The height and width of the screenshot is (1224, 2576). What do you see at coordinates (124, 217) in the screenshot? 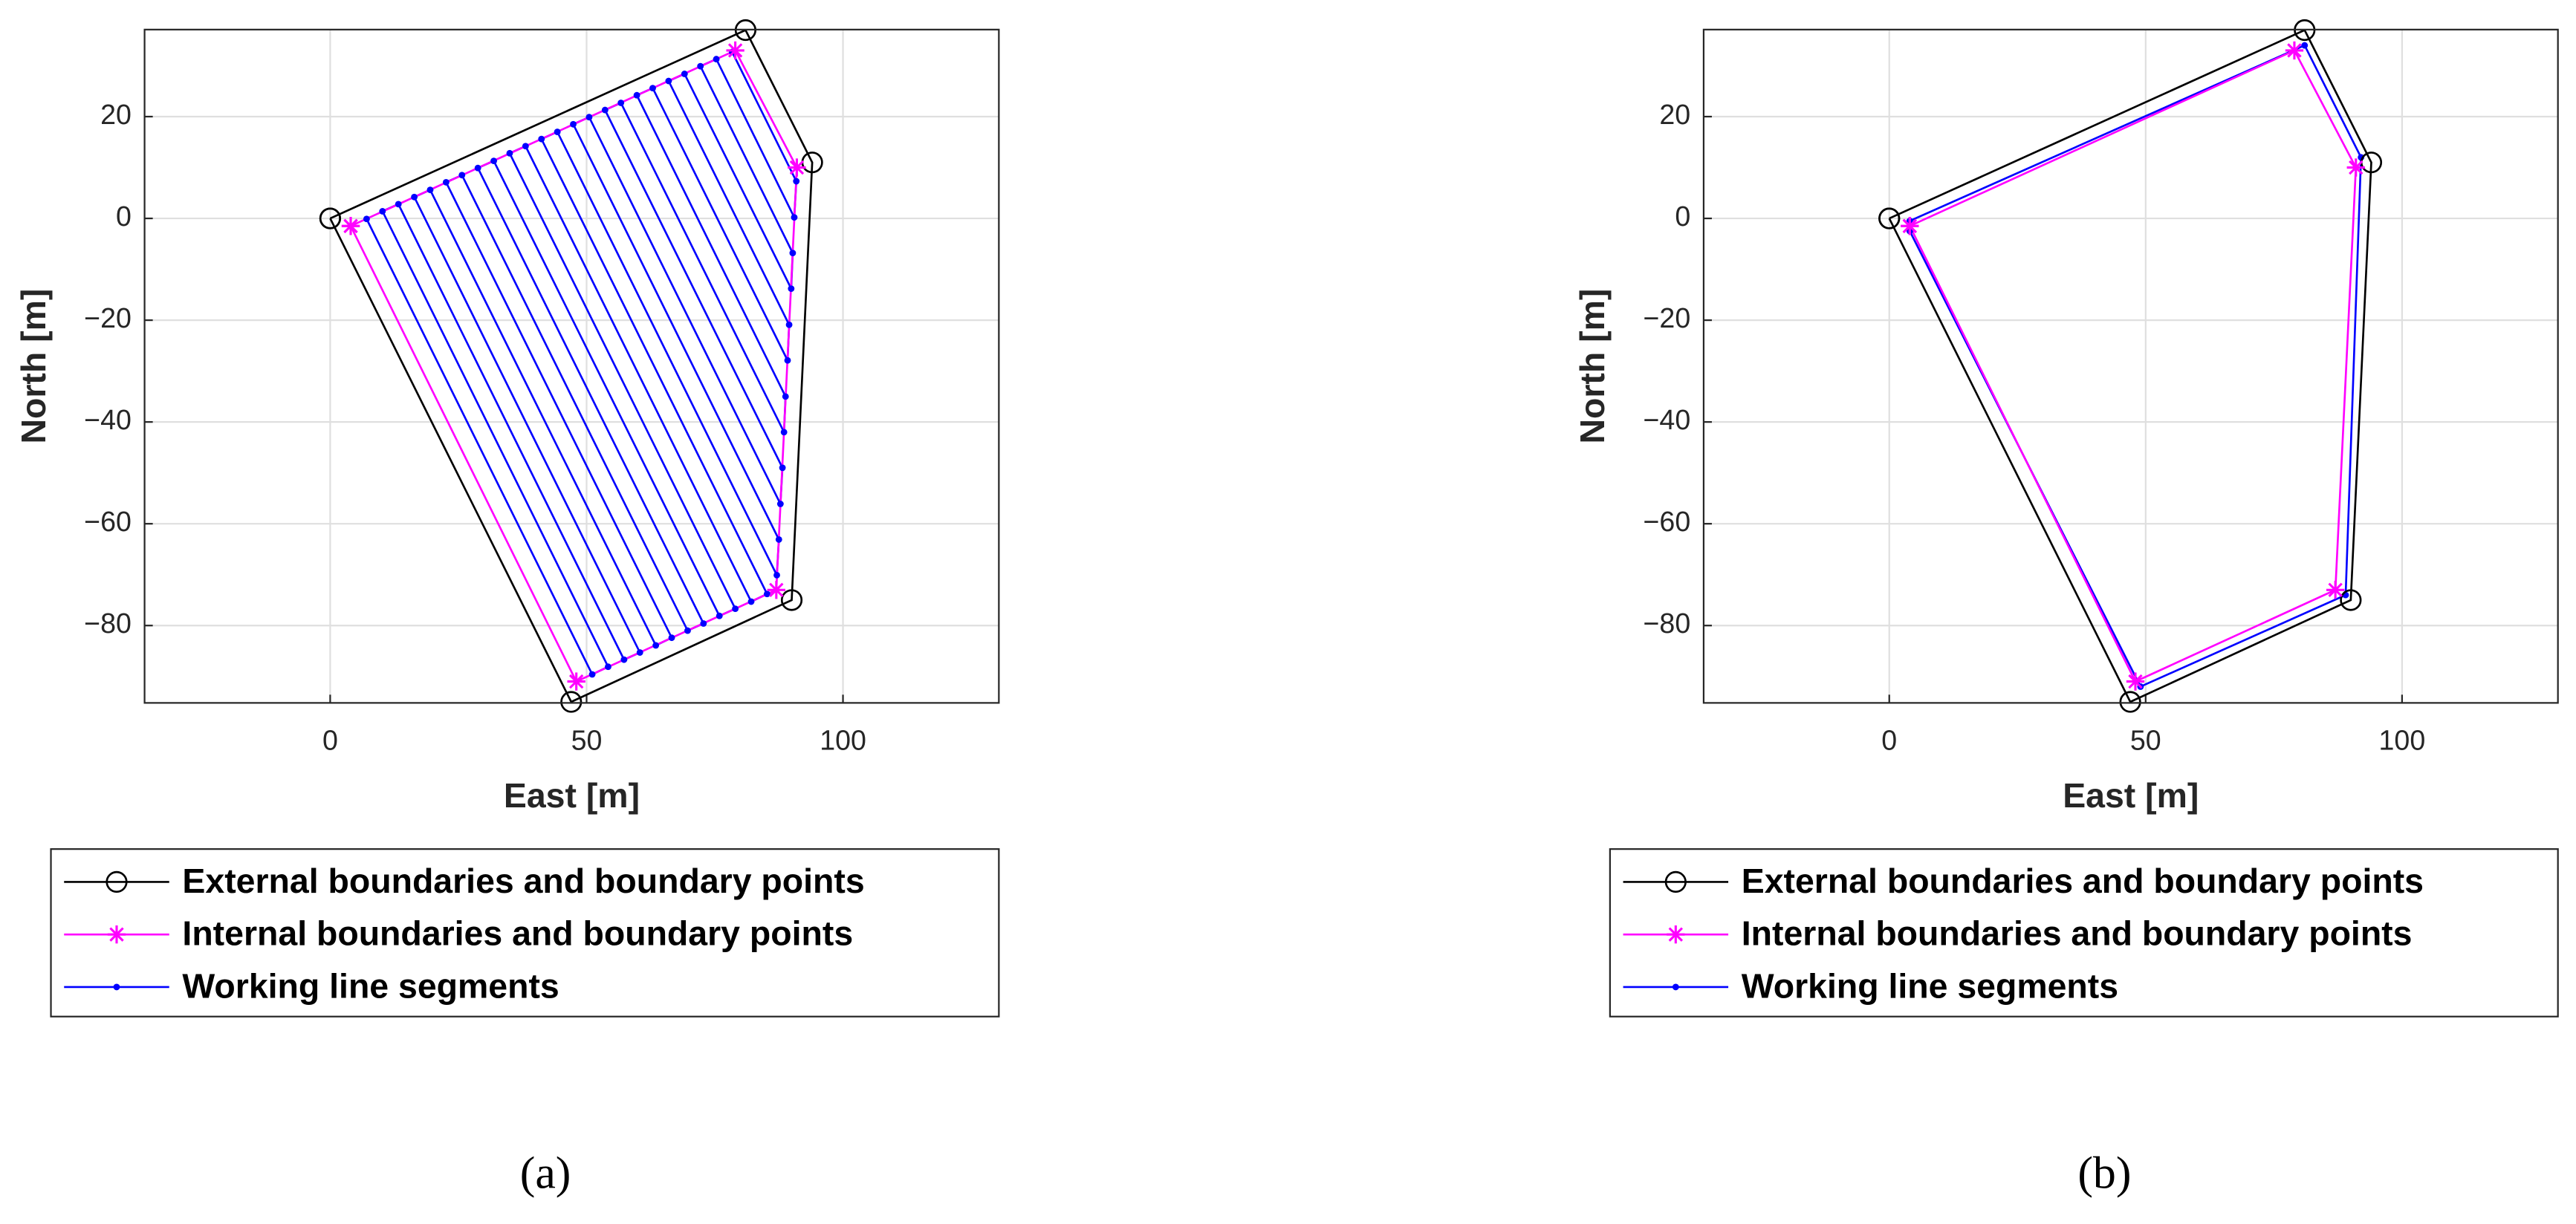
I see `y-tick-label: 0` at bounding box center [124, 217].